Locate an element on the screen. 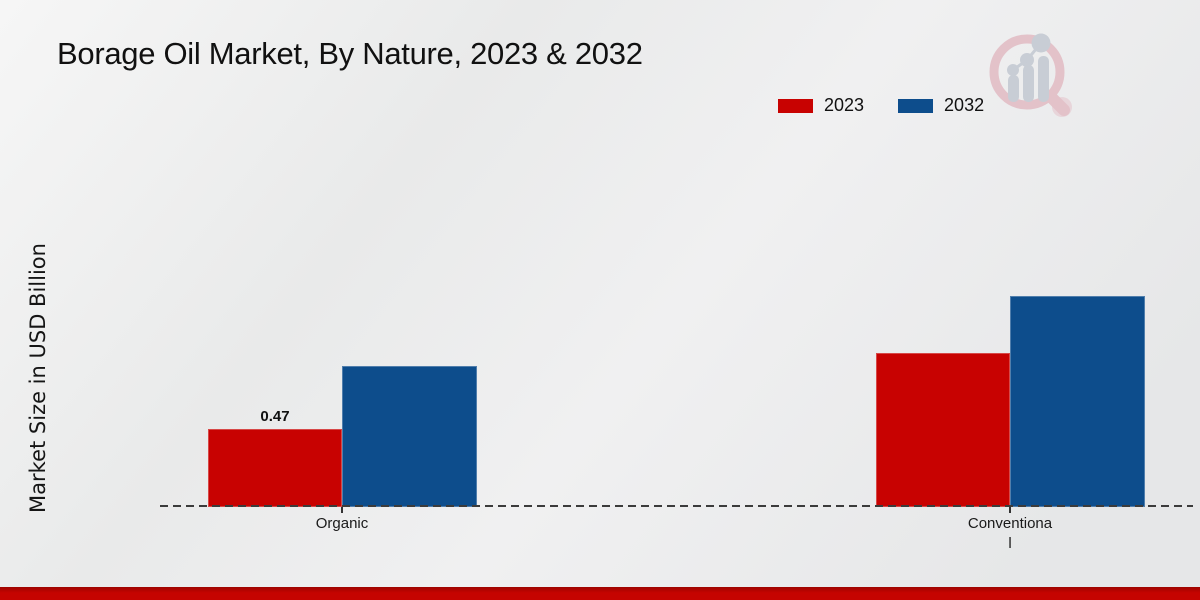 Image resolution: width=1200 pixels, height=600 pixels. bar-value-label: 0.47 is located at coordinates (275, 416).